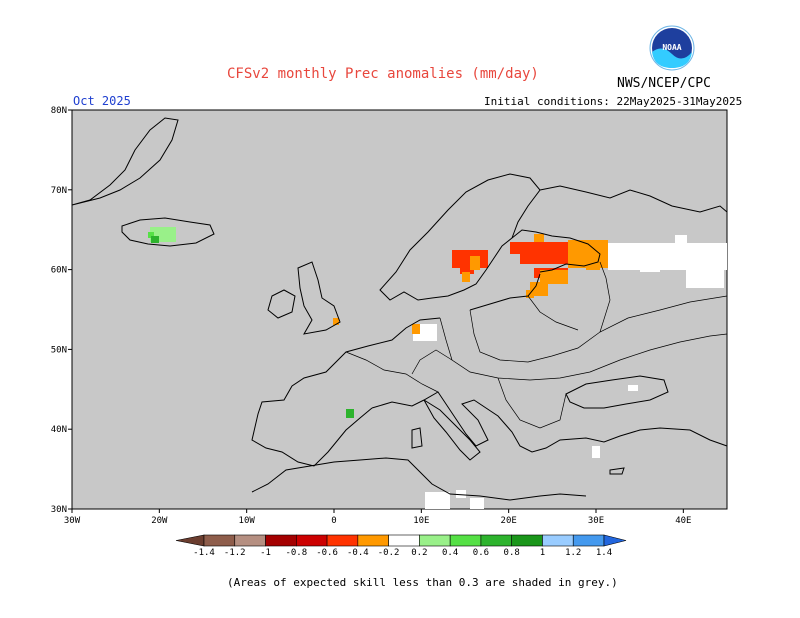  What do you see at coordinates (265, 553) in the screenshot?
I see `colorbar-label: -1` at bounding box center [265, 553].